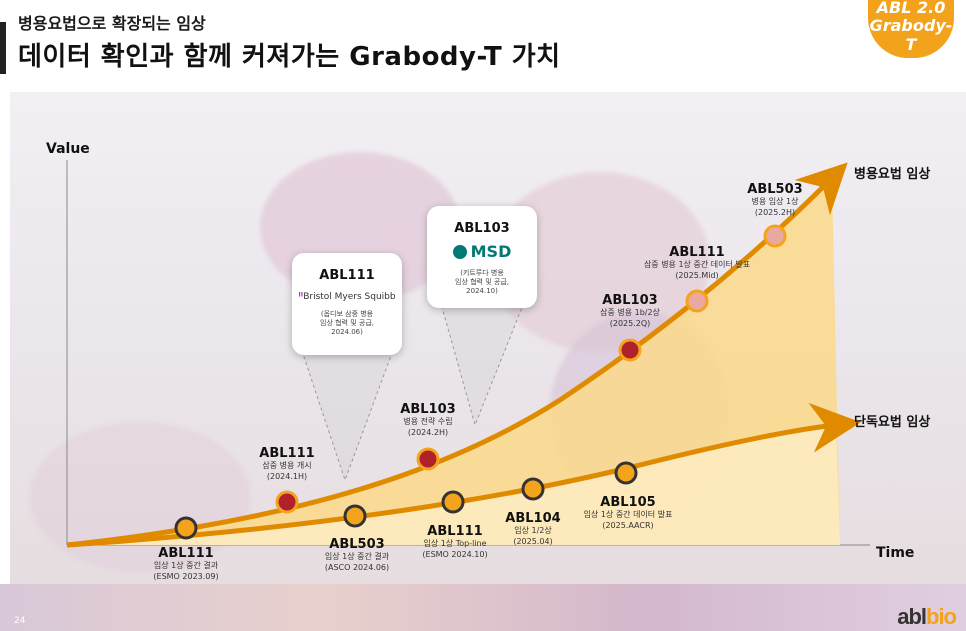 This screenshot has width=966, height=631. I want to click on label-abl103-strategy-name: ABL103, so click(427, 409).